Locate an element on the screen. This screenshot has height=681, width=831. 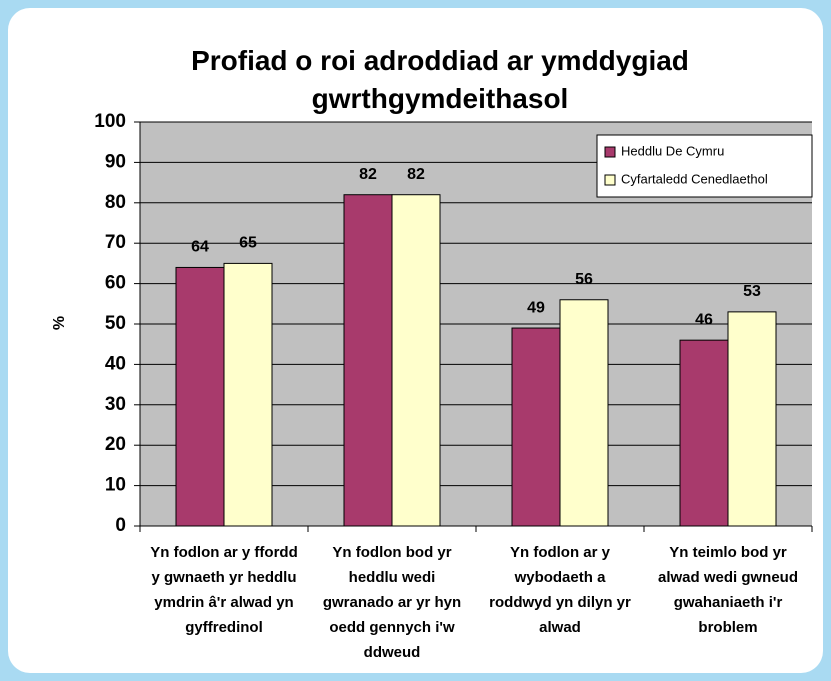
y-tick-label: 0 is located at coordinates (120, 525).